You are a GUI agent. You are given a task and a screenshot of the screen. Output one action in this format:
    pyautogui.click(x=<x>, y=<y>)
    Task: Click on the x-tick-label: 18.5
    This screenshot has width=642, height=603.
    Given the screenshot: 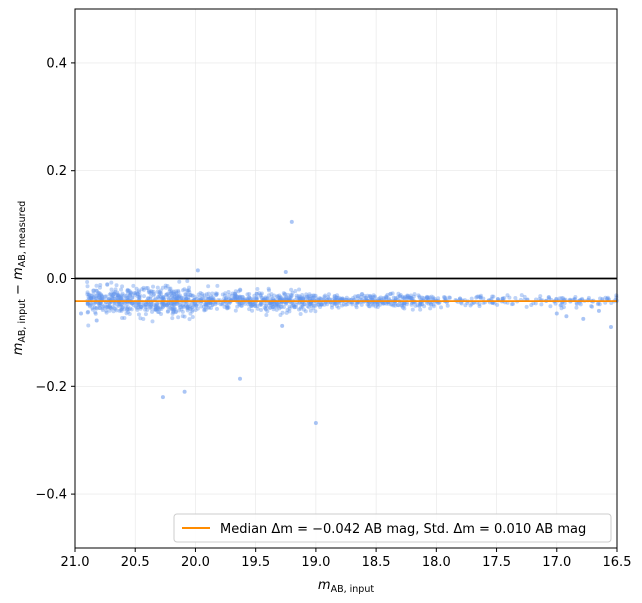 What is the action you would take?
    pyautogui.click(x=376, y=562)
    